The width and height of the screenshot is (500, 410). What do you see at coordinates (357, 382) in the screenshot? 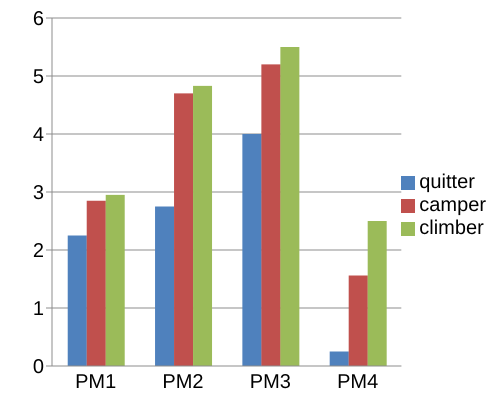
I see `x-tick-label: PM4` at bounding box center [357, 382].